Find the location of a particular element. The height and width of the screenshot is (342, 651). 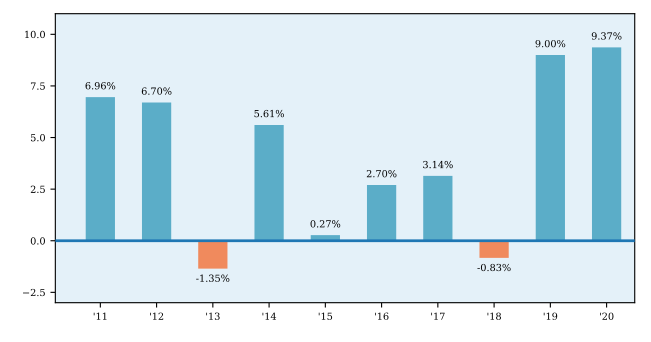

x-tick-label: '13 is located at coordinates (213, 316).